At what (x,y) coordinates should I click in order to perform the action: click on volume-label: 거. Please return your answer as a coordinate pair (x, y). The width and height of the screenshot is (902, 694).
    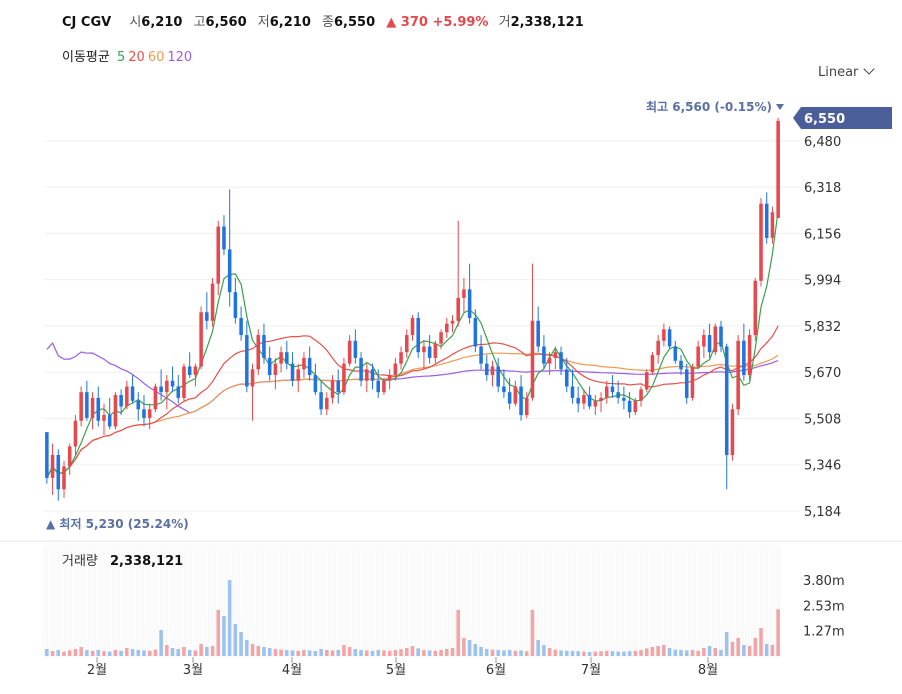
    Looking at the image, I should click on (504, 22).